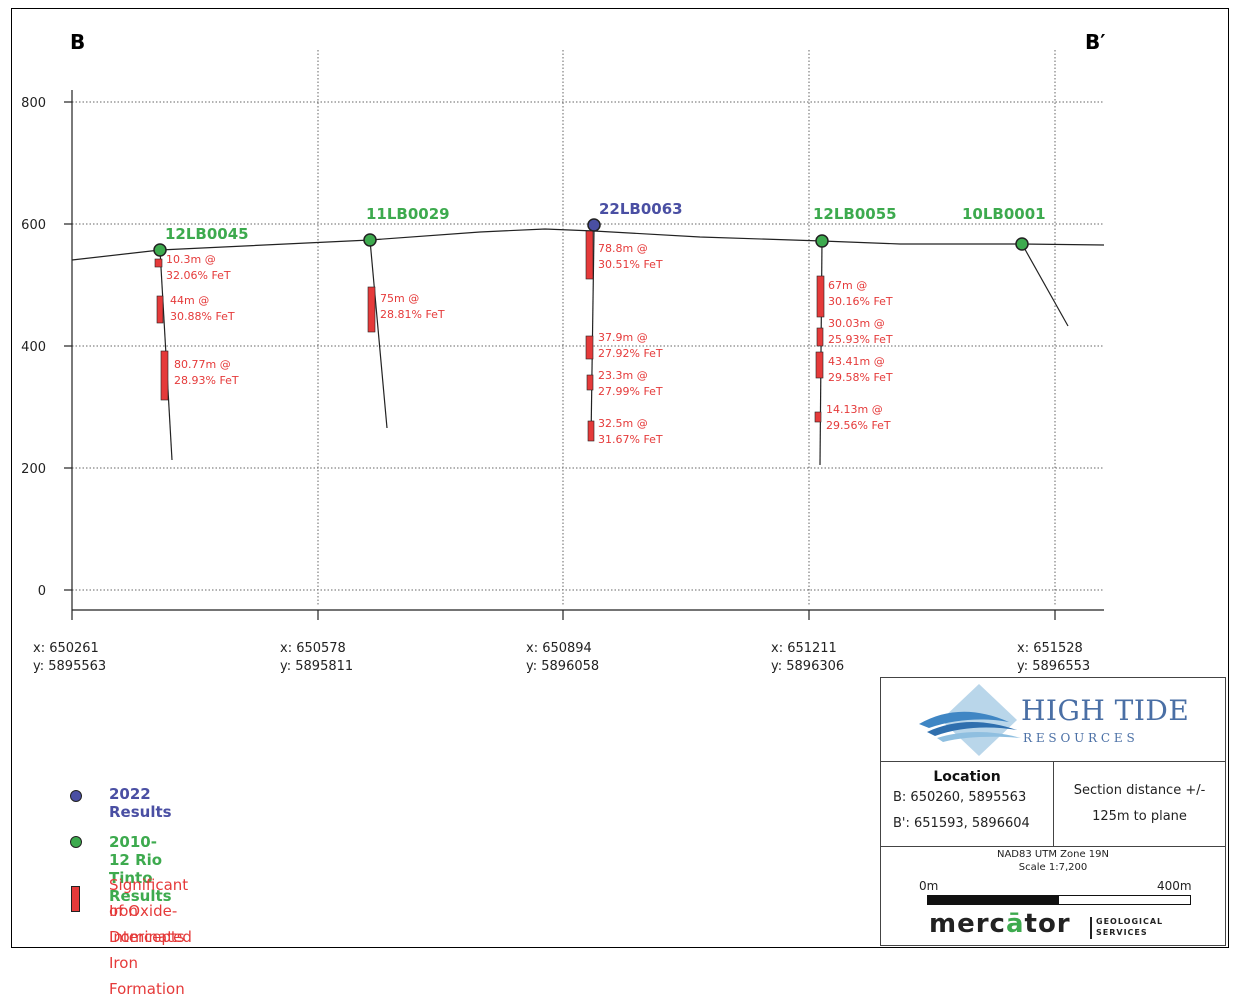  I want to click on intercept-grade: 29.56% FeT, so click(858, 425).